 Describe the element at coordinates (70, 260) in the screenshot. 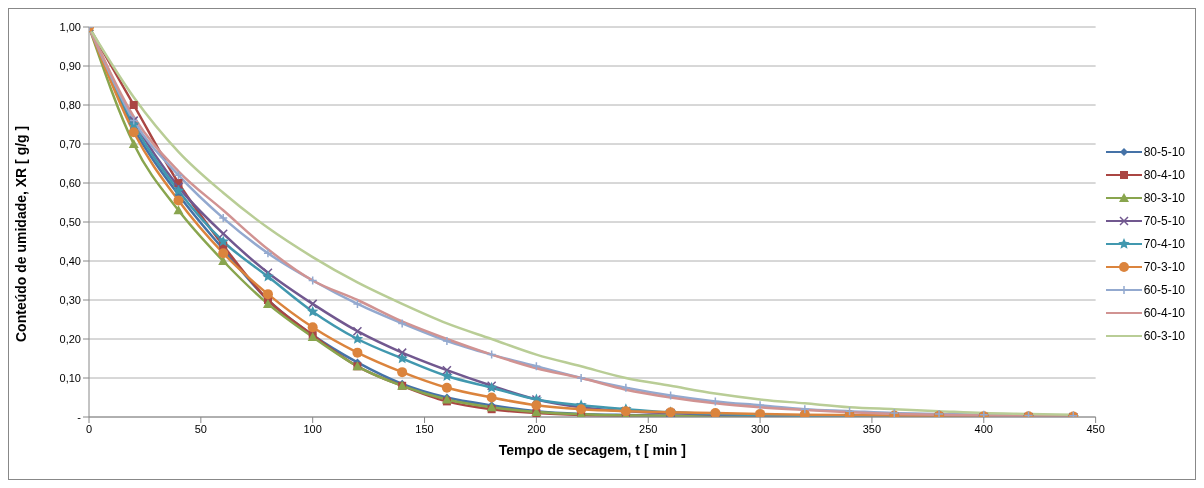

I see `y-tick-label: 0,40` at that location.